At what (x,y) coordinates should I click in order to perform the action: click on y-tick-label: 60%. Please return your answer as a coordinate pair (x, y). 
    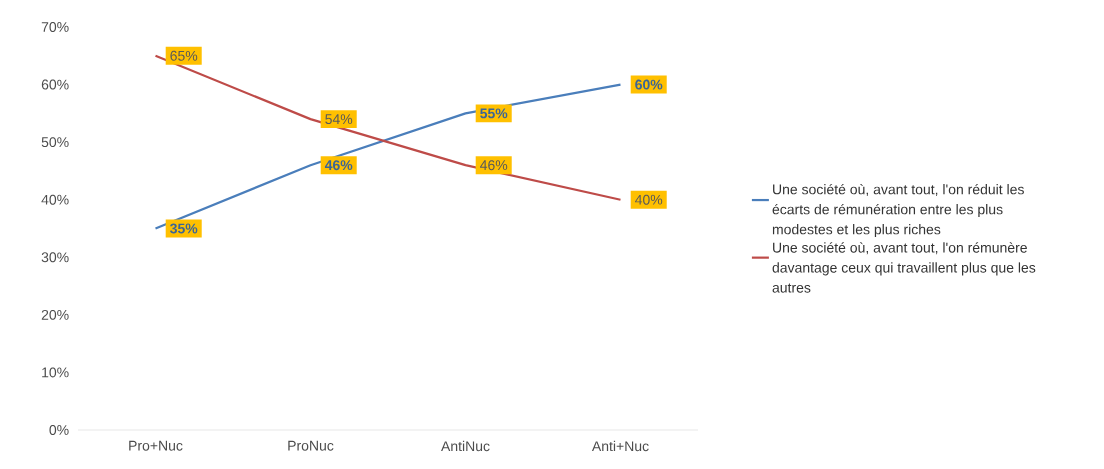
    Looking at the image, I should click on (55, 84).